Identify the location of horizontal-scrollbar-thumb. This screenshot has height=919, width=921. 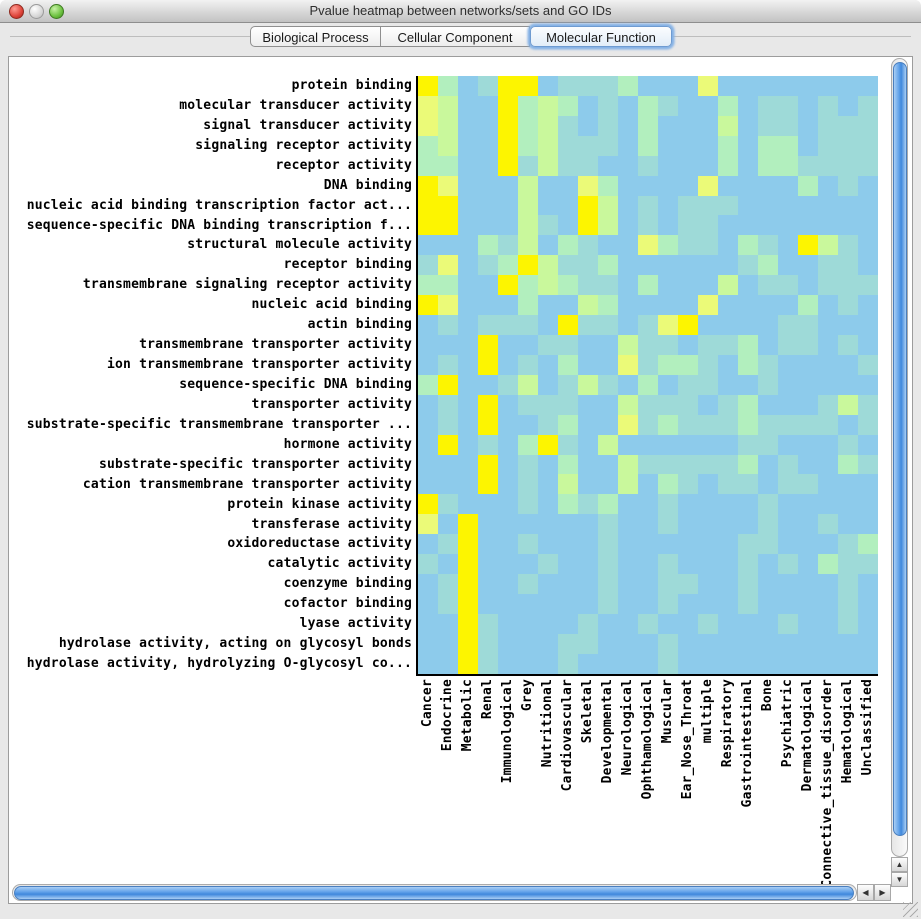
(434, 892).